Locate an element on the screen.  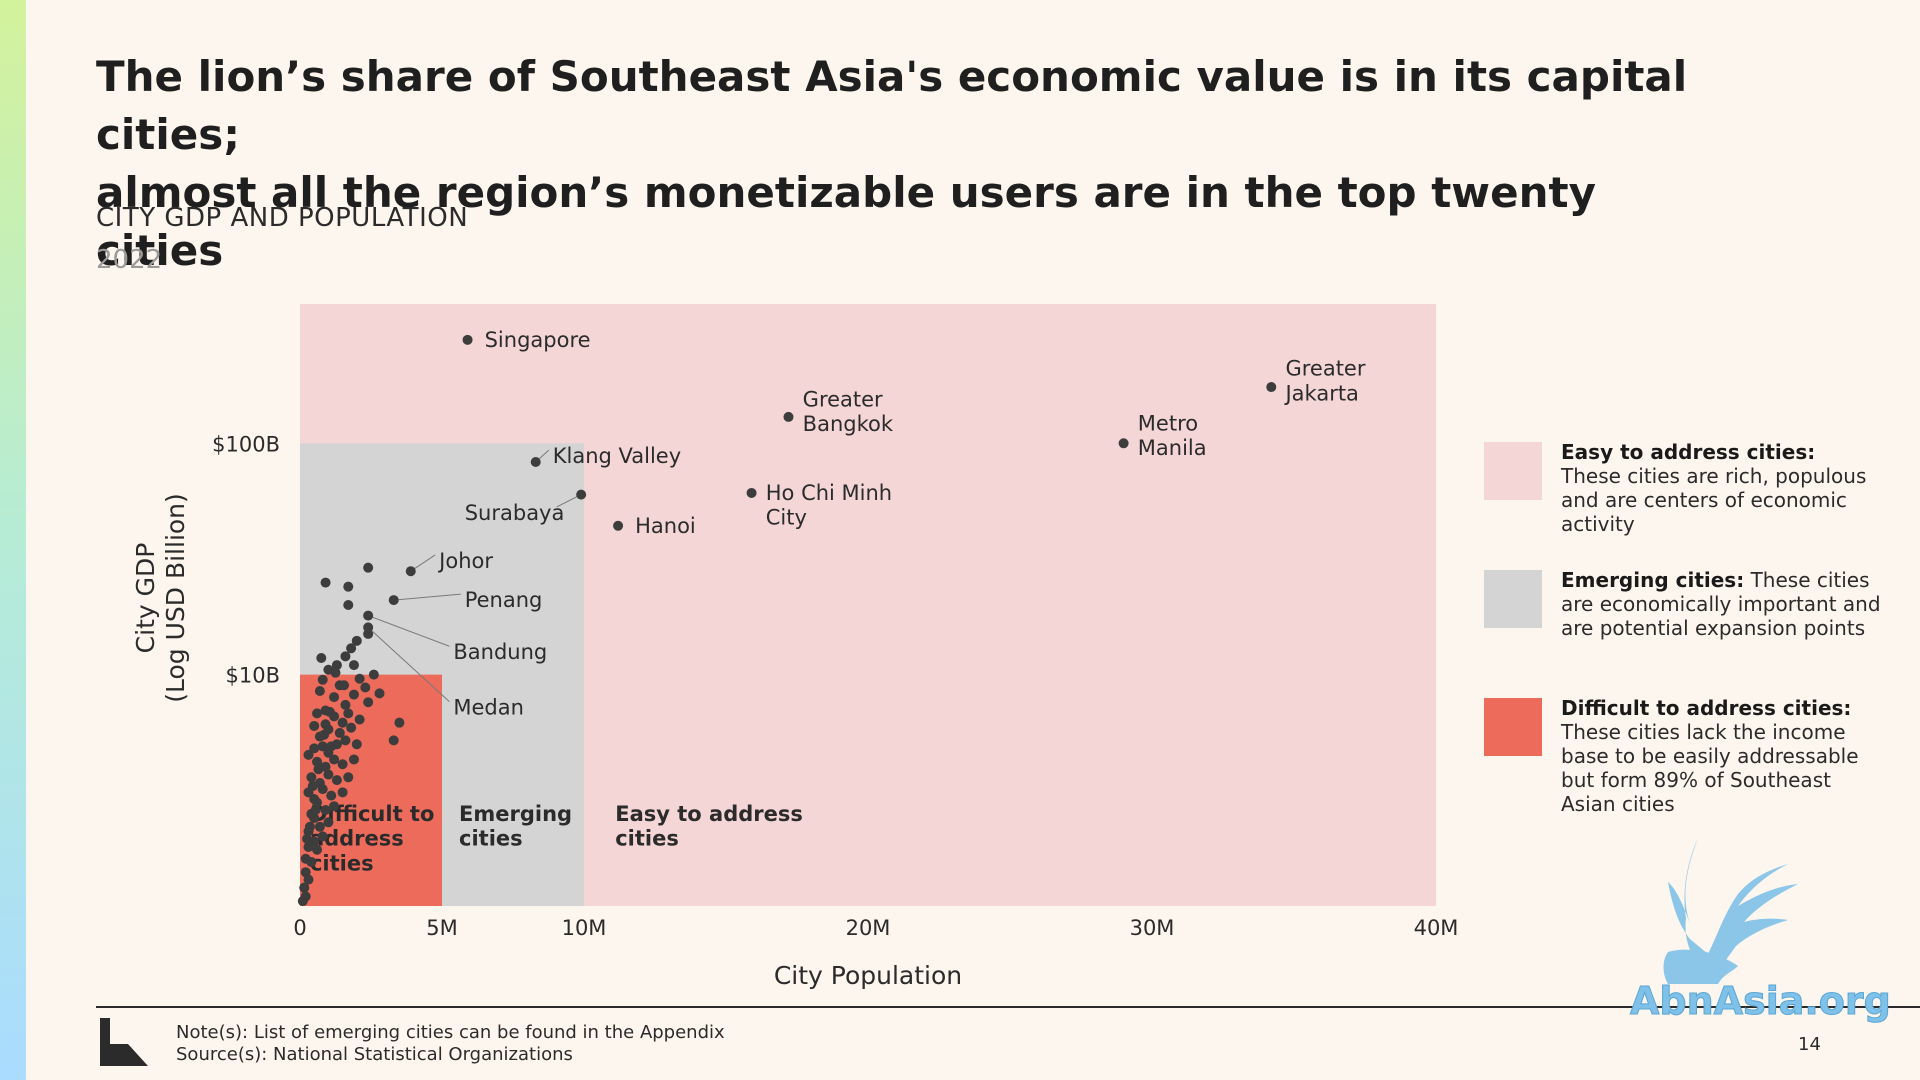
point-label-singapore: Singapore is located at coordinates (538, 340).